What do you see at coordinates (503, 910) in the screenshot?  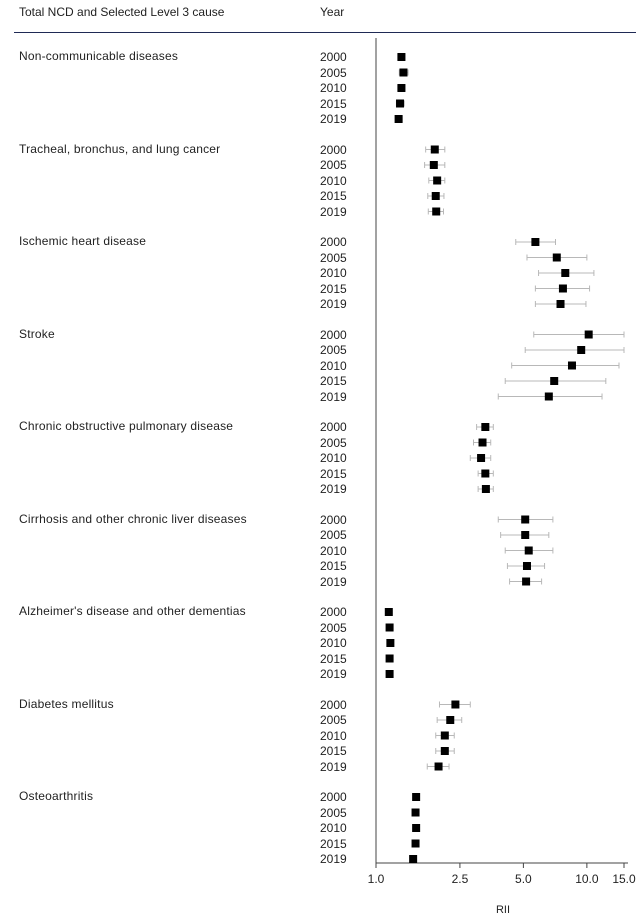 I see `x-axis-title: RII` at bounding box center [503, 910].